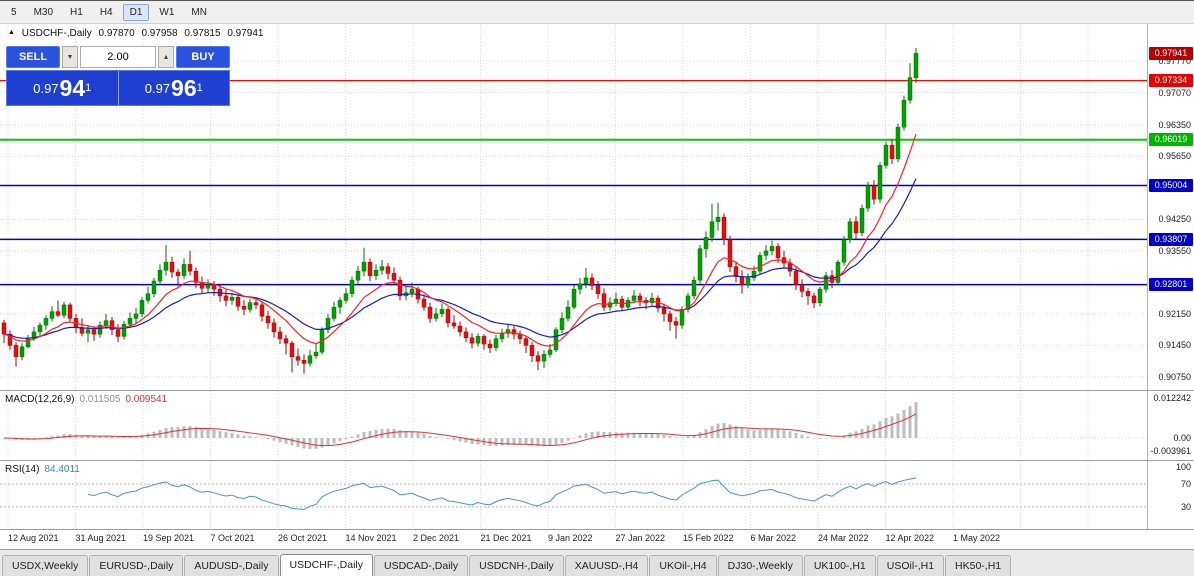 Image resolution: width=1194 pixels, height=576 pixels. What do you see at coordinates (708, 538) in the screenshot?
I see `date-axis-label: 15 Feb 2022` at bounding box center [708, 538].